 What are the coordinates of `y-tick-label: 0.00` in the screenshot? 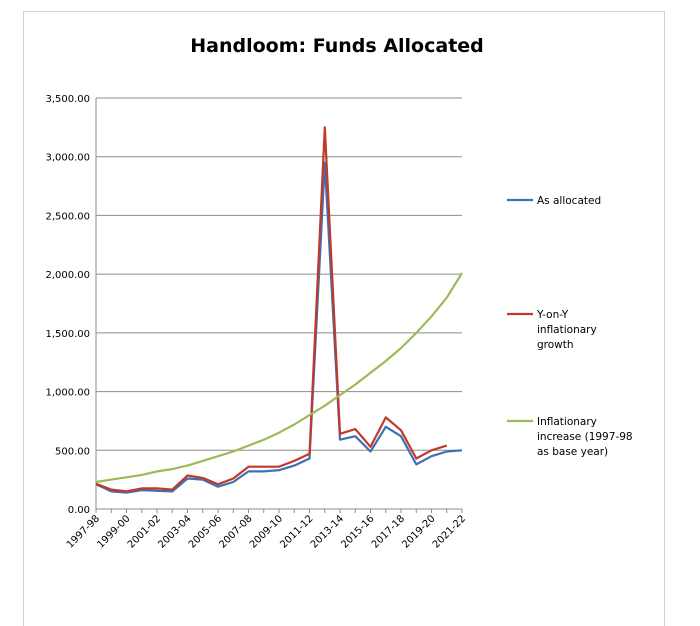 It's located at (79, 510).